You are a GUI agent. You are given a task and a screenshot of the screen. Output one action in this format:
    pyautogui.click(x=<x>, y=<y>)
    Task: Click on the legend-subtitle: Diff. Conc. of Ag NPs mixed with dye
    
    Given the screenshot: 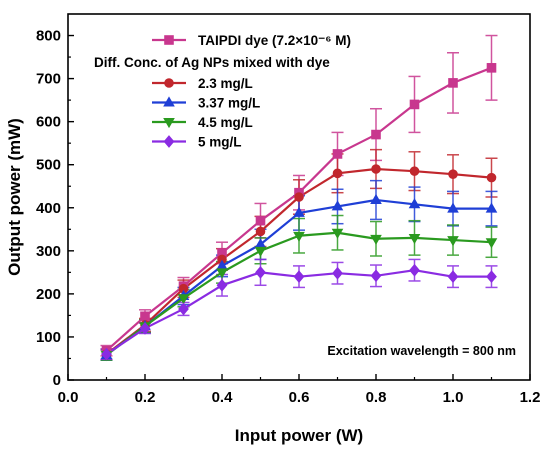 What is the action you would take?
    pyautogui.click(x=212, y=62)
    